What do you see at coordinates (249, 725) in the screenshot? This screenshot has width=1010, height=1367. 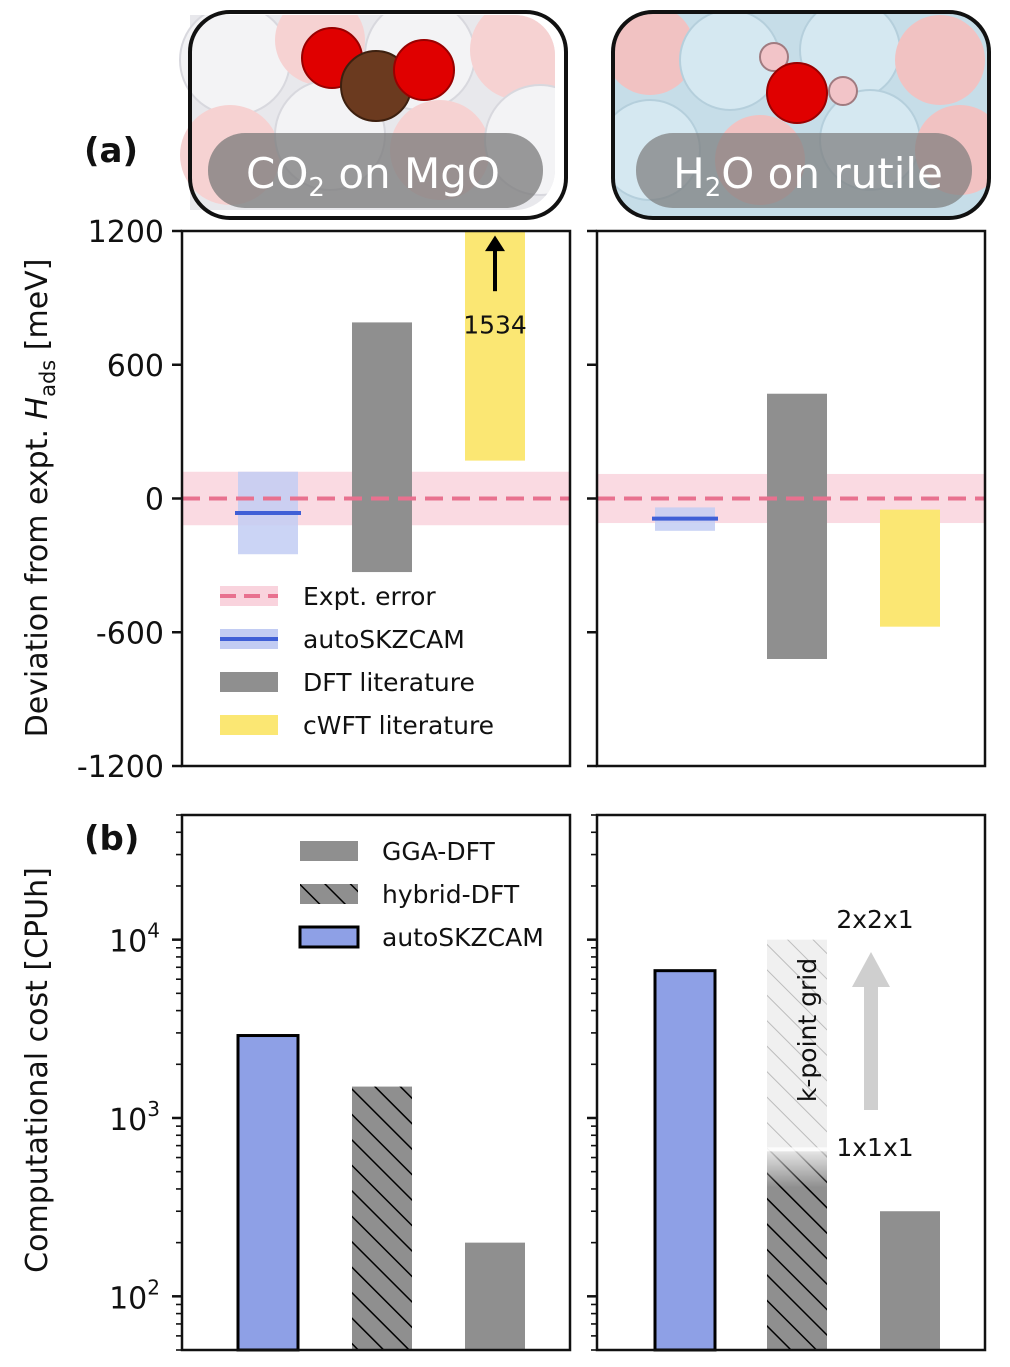 I see `legend-handle-cwft` at bounding box center [249, 725].